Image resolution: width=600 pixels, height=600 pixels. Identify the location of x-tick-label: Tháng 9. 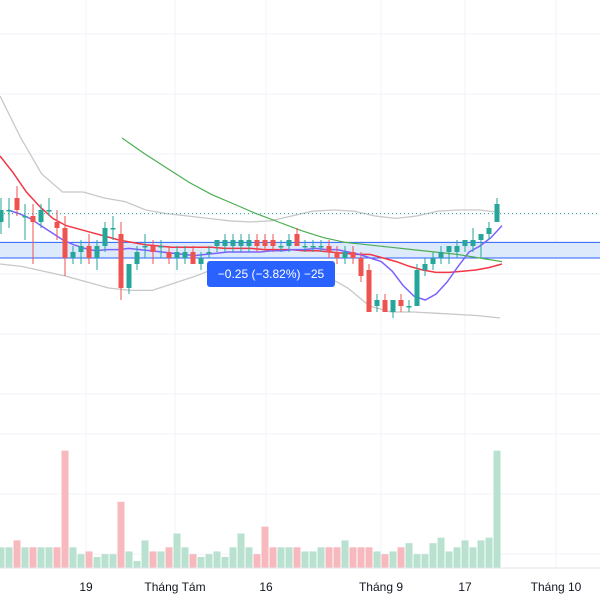
(381, 587).